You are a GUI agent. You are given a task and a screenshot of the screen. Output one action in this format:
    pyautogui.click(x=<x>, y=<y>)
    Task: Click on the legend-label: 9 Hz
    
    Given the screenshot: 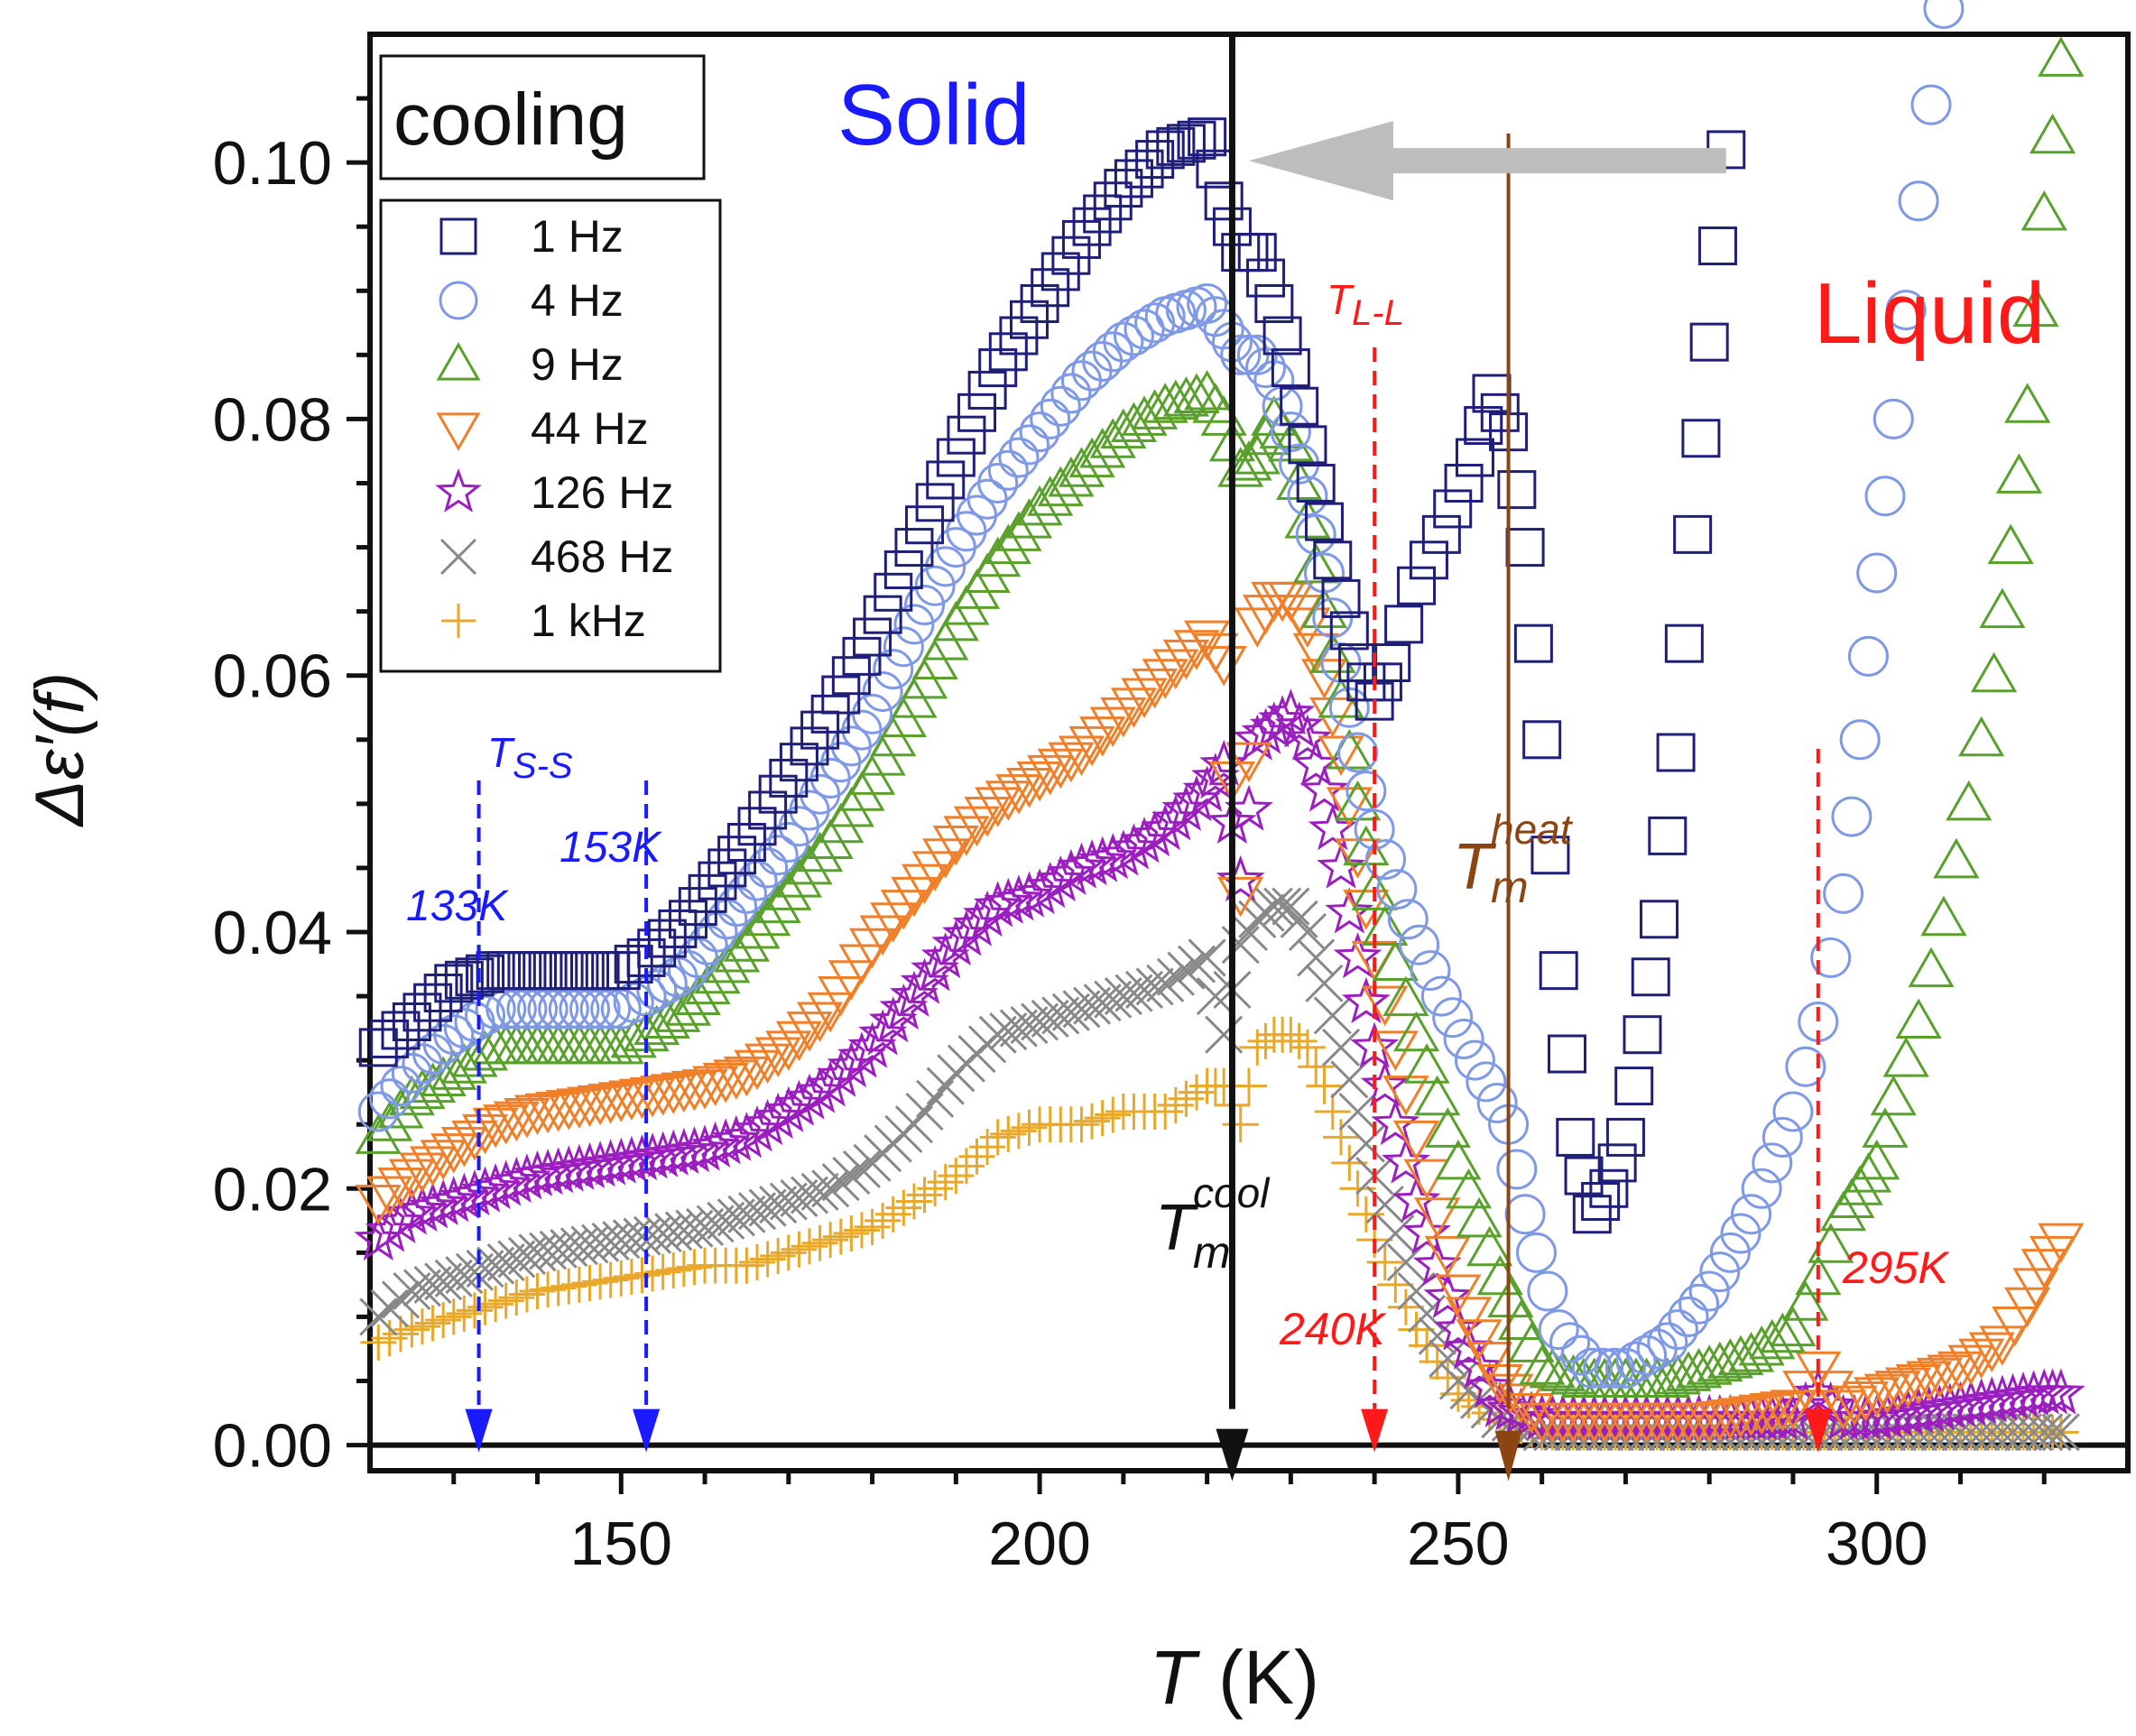 What is the action you would take?
    pyautogui.click(x=578, y=364)
    